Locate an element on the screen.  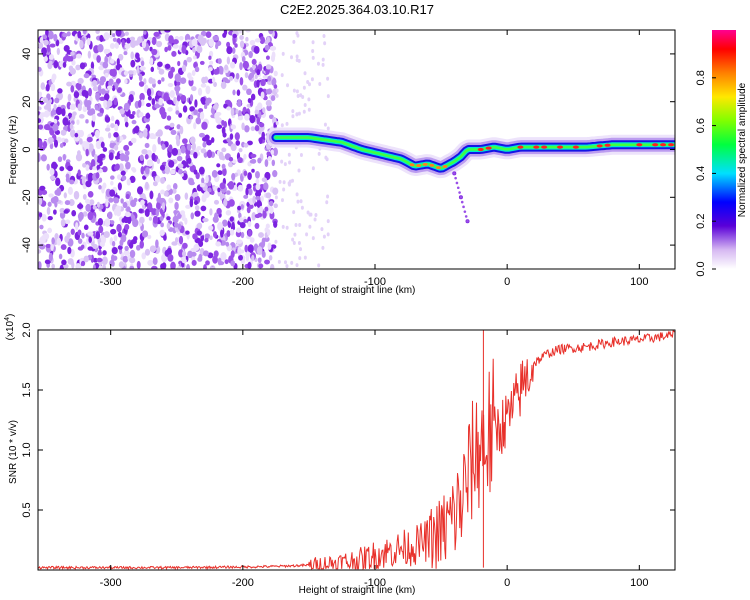
x-tick-label: -100 is located at coordinates (375, 583).